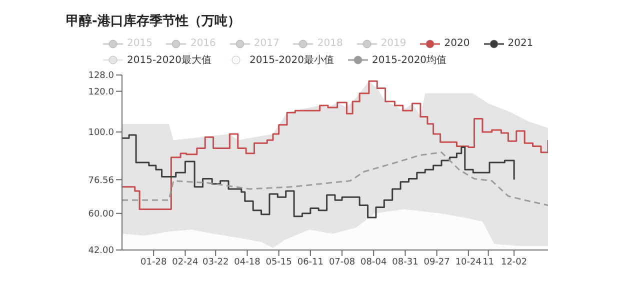  Describe the element at coordinates (185, 262) in the screenshot. I see `x-tick-label: 02-24` at that location.